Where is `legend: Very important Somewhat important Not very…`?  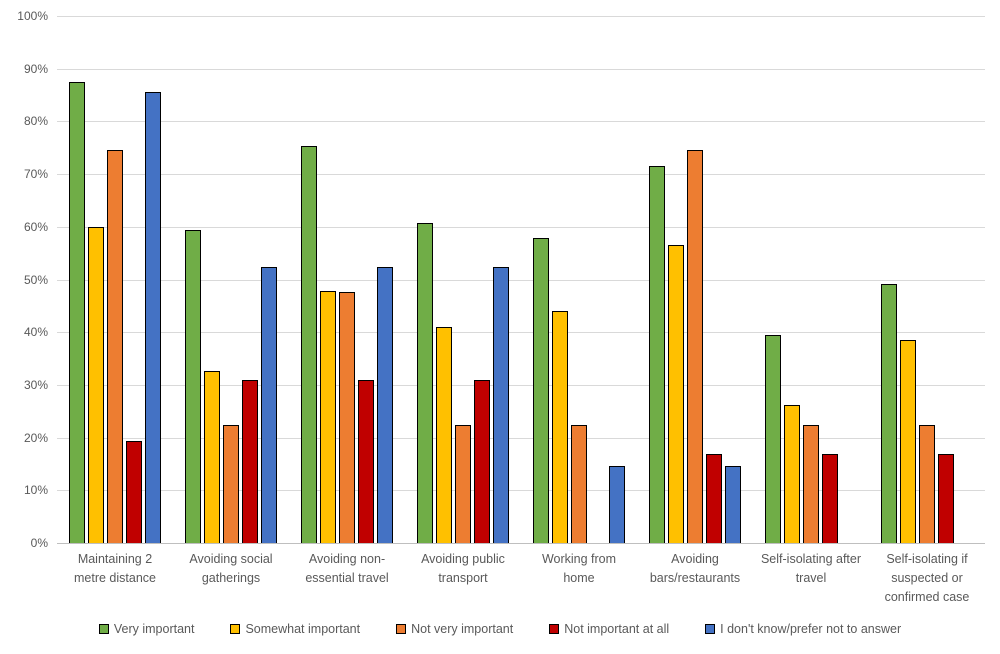
legend: Very important Somewhat important Not very… is located at coordinates (500, 629).